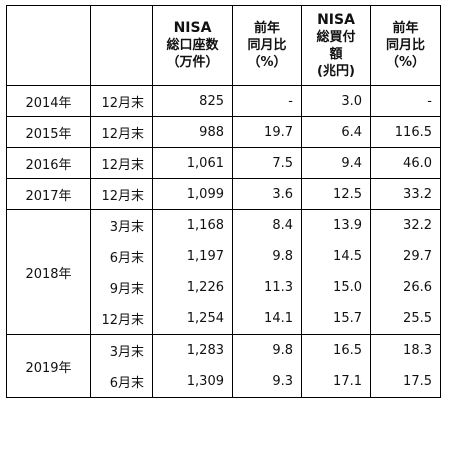 The height and width of the screenshot is (450, 461). I want to click on accounts-yoy-cell: 19.7, so click(267, 132).